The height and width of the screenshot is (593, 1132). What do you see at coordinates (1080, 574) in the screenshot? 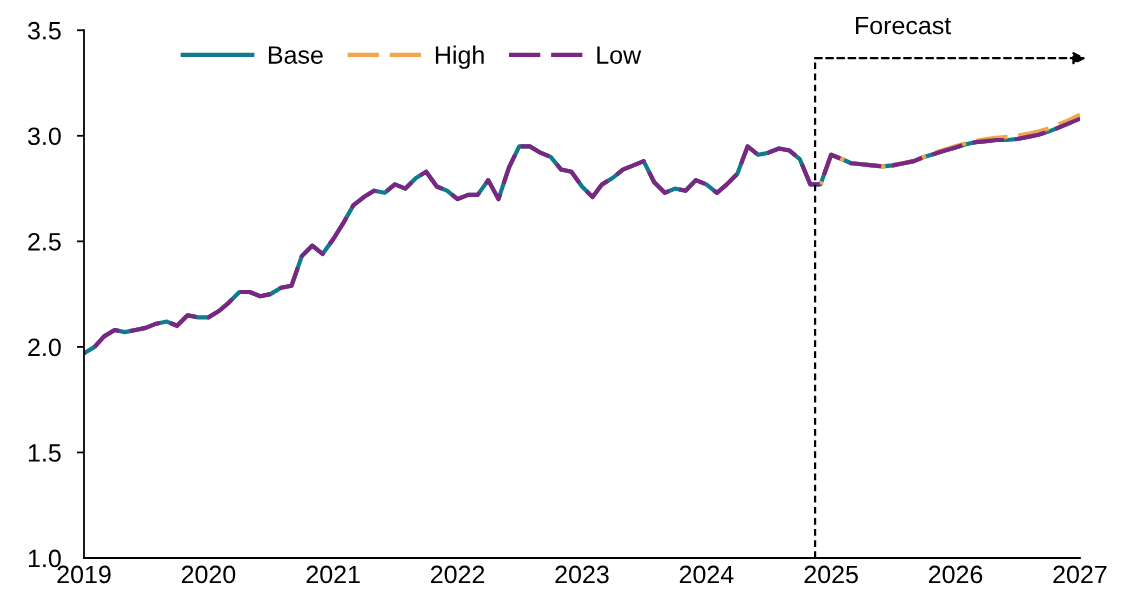
I see `x-tick-label: 2027` at bounding box center [1080, 574].